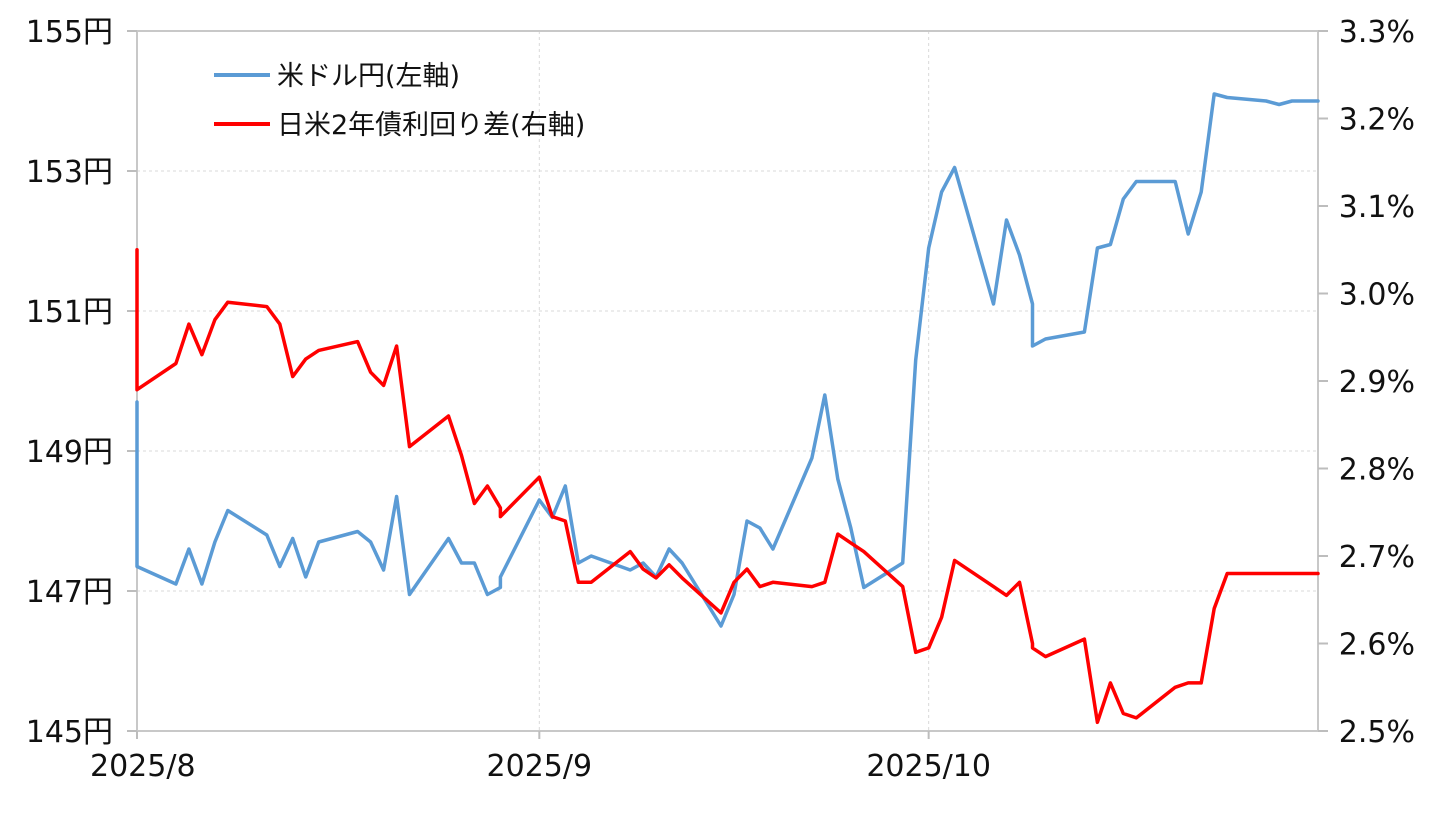  What do you see at coordinates (69, 452) in the screenshot?
I see `left-axis-tick-label: 149円` at bounding box center [69, 452].